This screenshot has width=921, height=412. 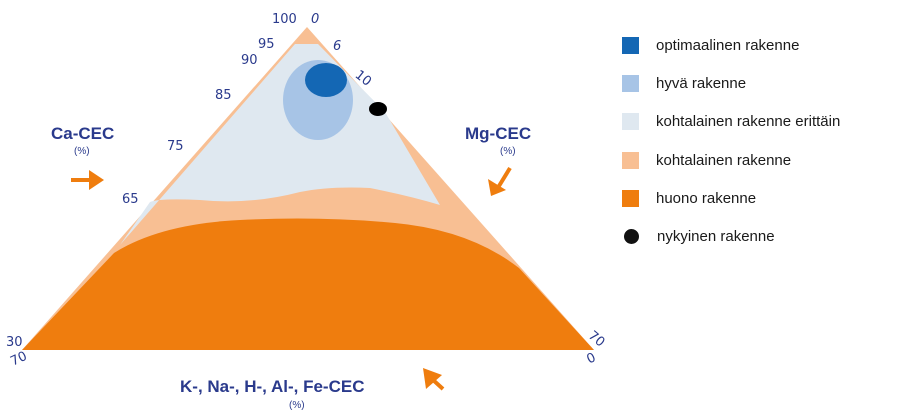 I want to click on legend-swatch-poor, so click(x=630, y=198).